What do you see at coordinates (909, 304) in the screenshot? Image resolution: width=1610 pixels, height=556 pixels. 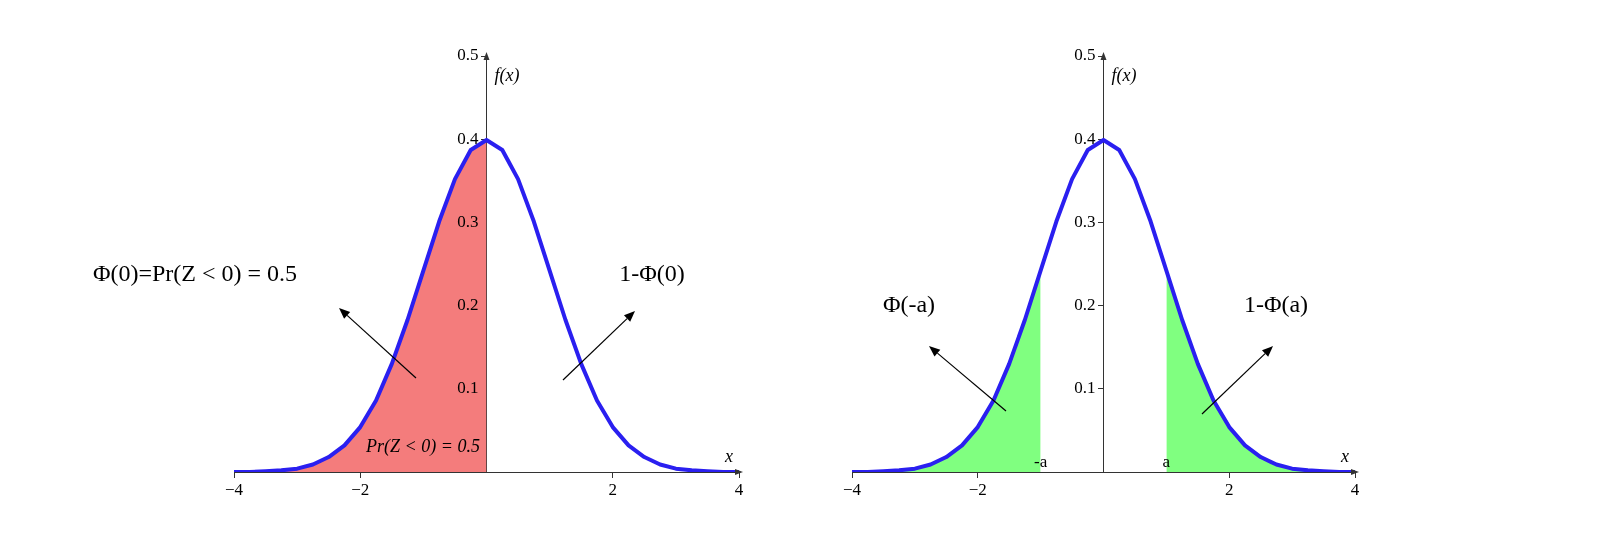 I see `annotation: Φ(-a)` at bounding box center [909, 304].